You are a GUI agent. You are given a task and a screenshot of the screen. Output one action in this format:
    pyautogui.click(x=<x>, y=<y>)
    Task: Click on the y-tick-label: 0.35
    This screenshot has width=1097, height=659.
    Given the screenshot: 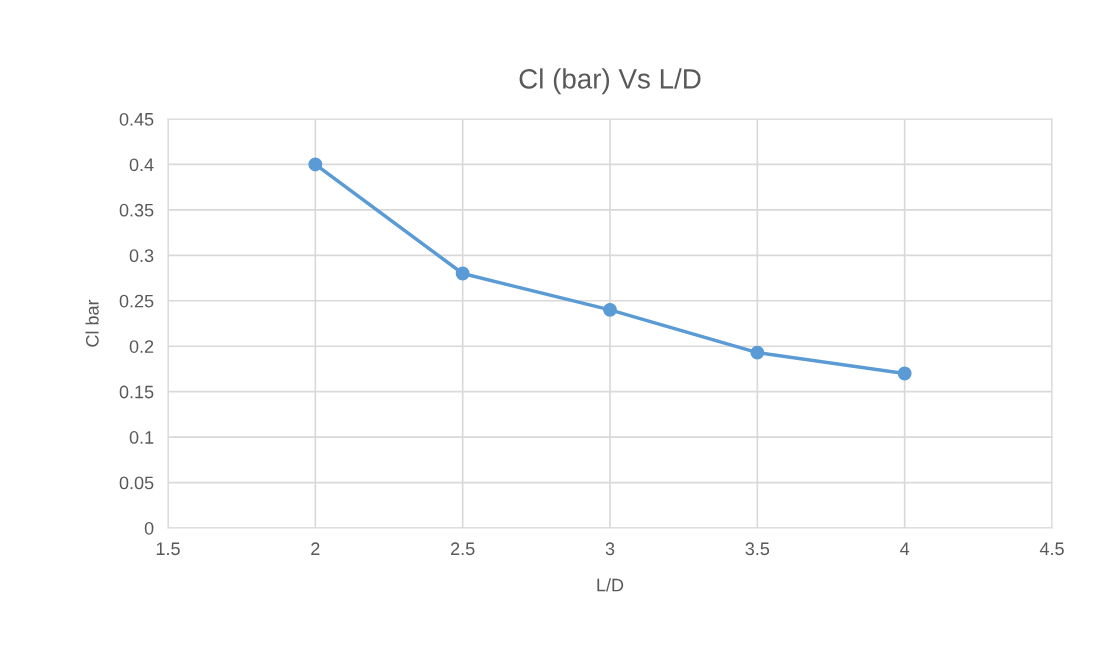 What is the action you would take?
    pyautogui.click(x=136, y=210)
    